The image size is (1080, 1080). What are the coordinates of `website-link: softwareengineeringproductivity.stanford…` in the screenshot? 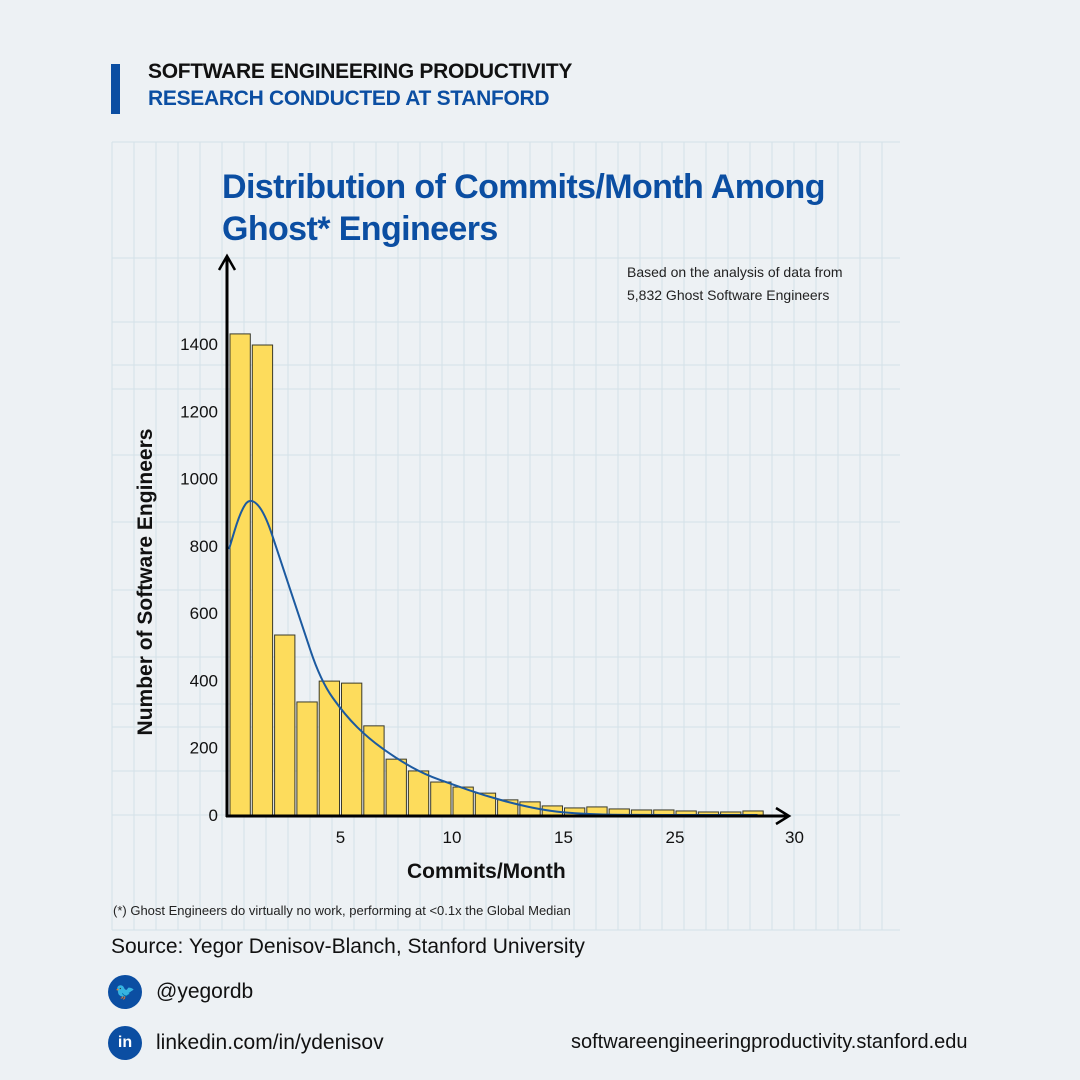 It's located at (769, 1042).